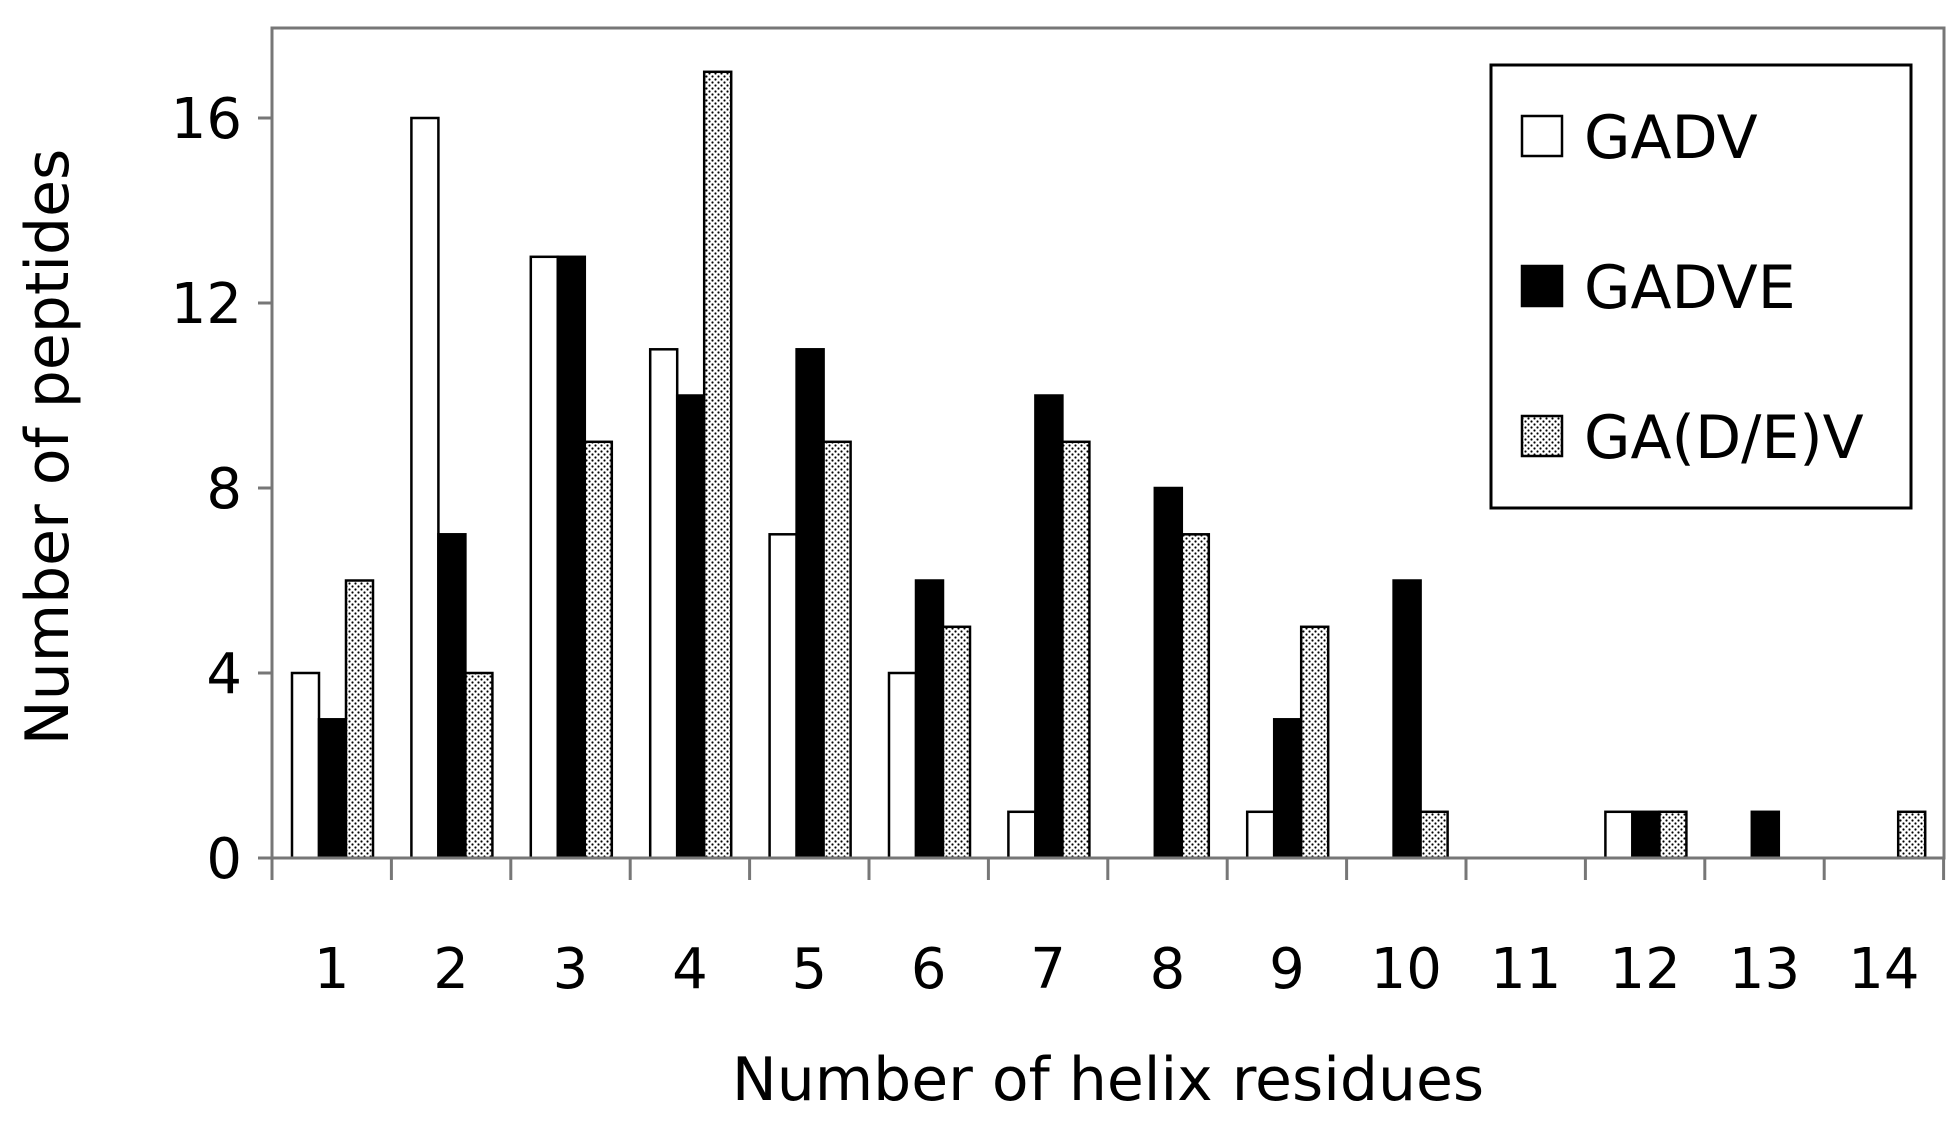  What do you see at coordinates (224, 674) in the screenshot?
I see `y-tick-label: 4` at bounding box center [224, 674].